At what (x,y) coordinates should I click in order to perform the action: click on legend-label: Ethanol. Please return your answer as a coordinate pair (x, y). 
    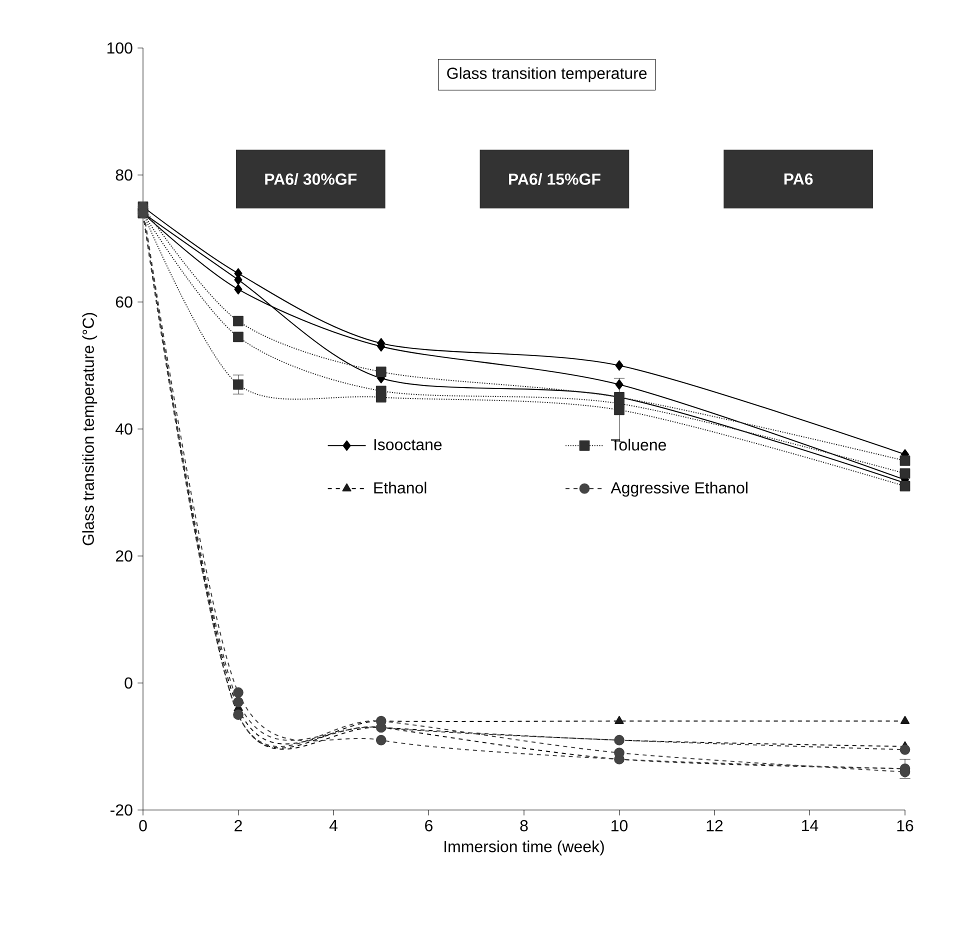
    Looking at the image, I should click on (400, 488).